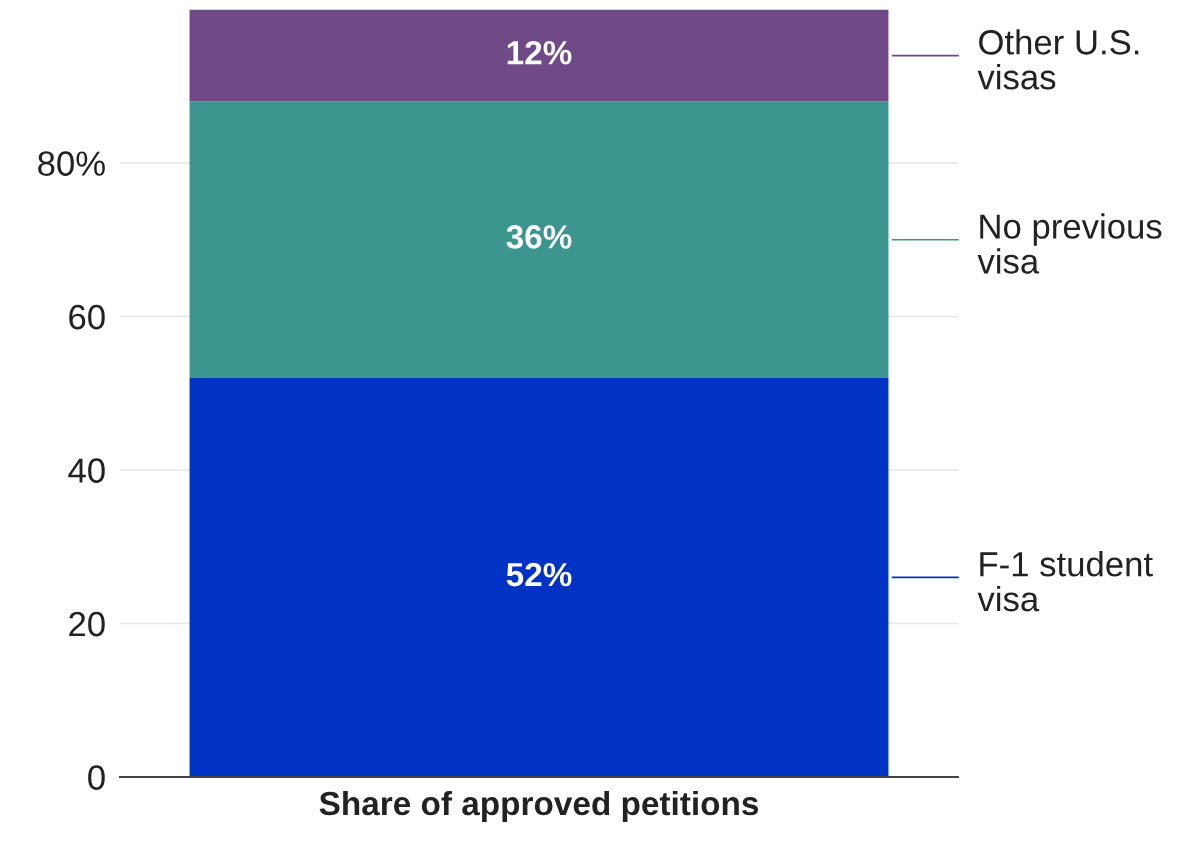 This screenshot has width=1190, height=852. What do you see at coordinates (539, 52) in the screenshot?
I see `data-label: 12%` at bounding box center [539, 52].